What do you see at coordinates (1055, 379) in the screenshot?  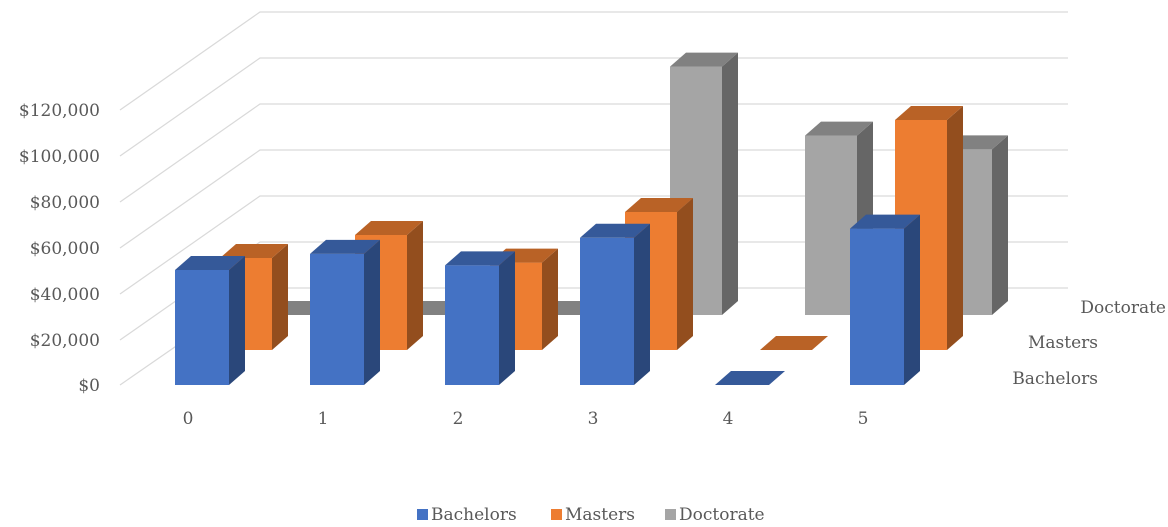 I see `depth-axis-label: Bachelors` at bounding box center [1055, 379].